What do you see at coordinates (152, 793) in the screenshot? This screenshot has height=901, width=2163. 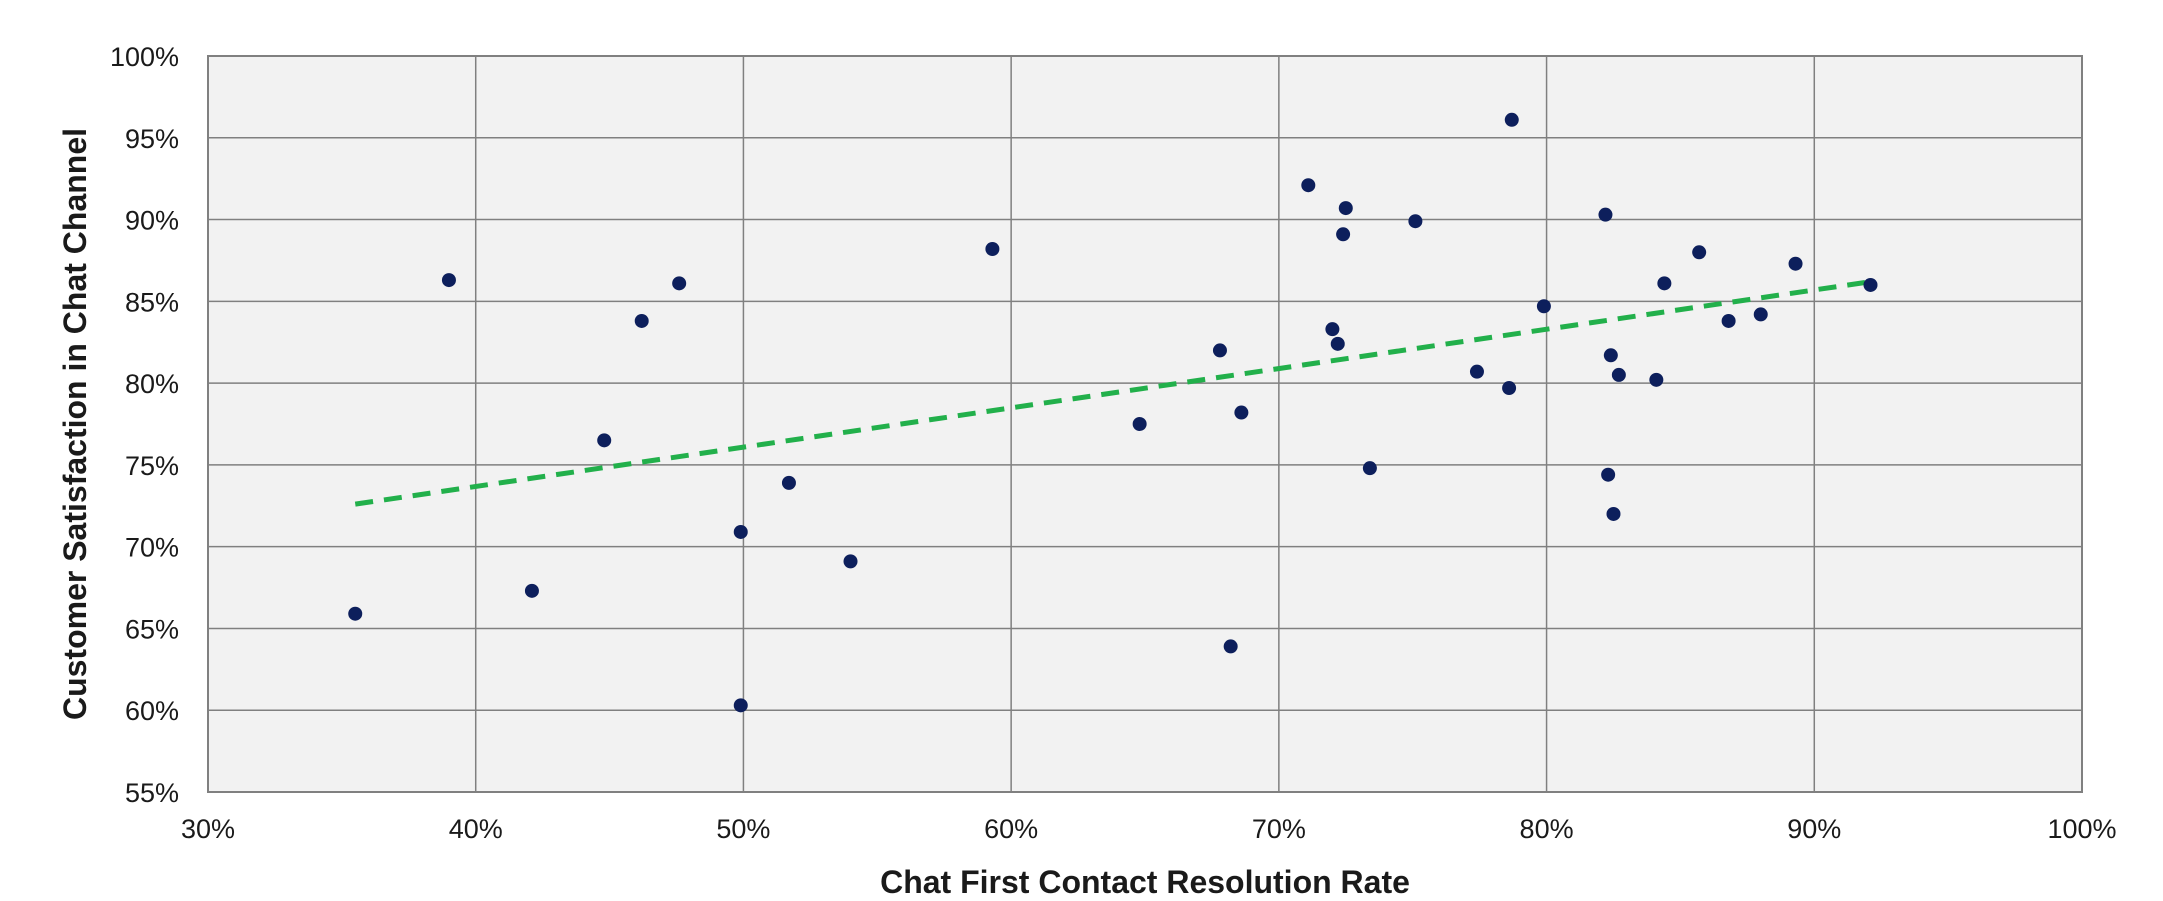 I see `y-tick-label: 55%` at bounding box center [152, 793].